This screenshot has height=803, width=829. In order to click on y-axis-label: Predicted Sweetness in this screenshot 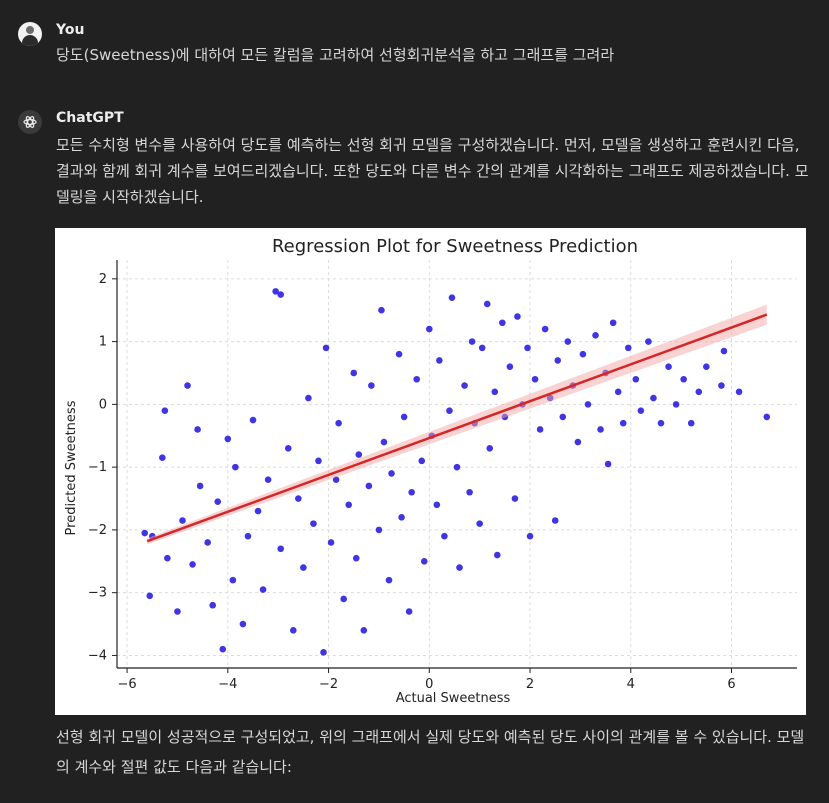, I will do `click(71, 467)`.